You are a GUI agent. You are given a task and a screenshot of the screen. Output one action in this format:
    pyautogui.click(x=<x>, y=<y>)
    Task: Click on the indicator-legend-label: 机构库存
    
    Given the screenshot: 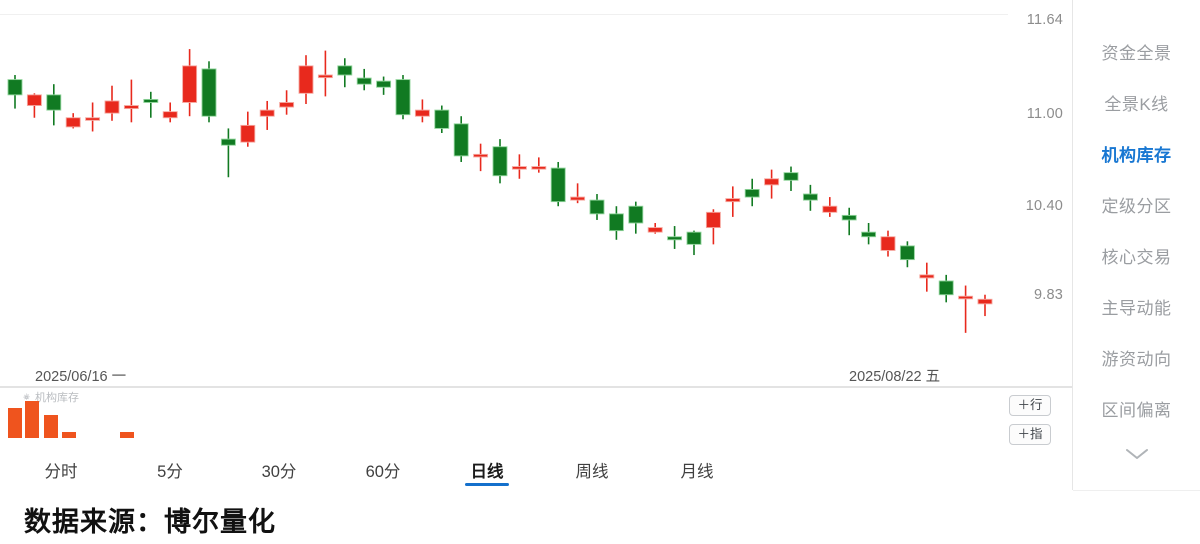 What is the action you would take?
    pyautogui.click(x=57, y=398)
    